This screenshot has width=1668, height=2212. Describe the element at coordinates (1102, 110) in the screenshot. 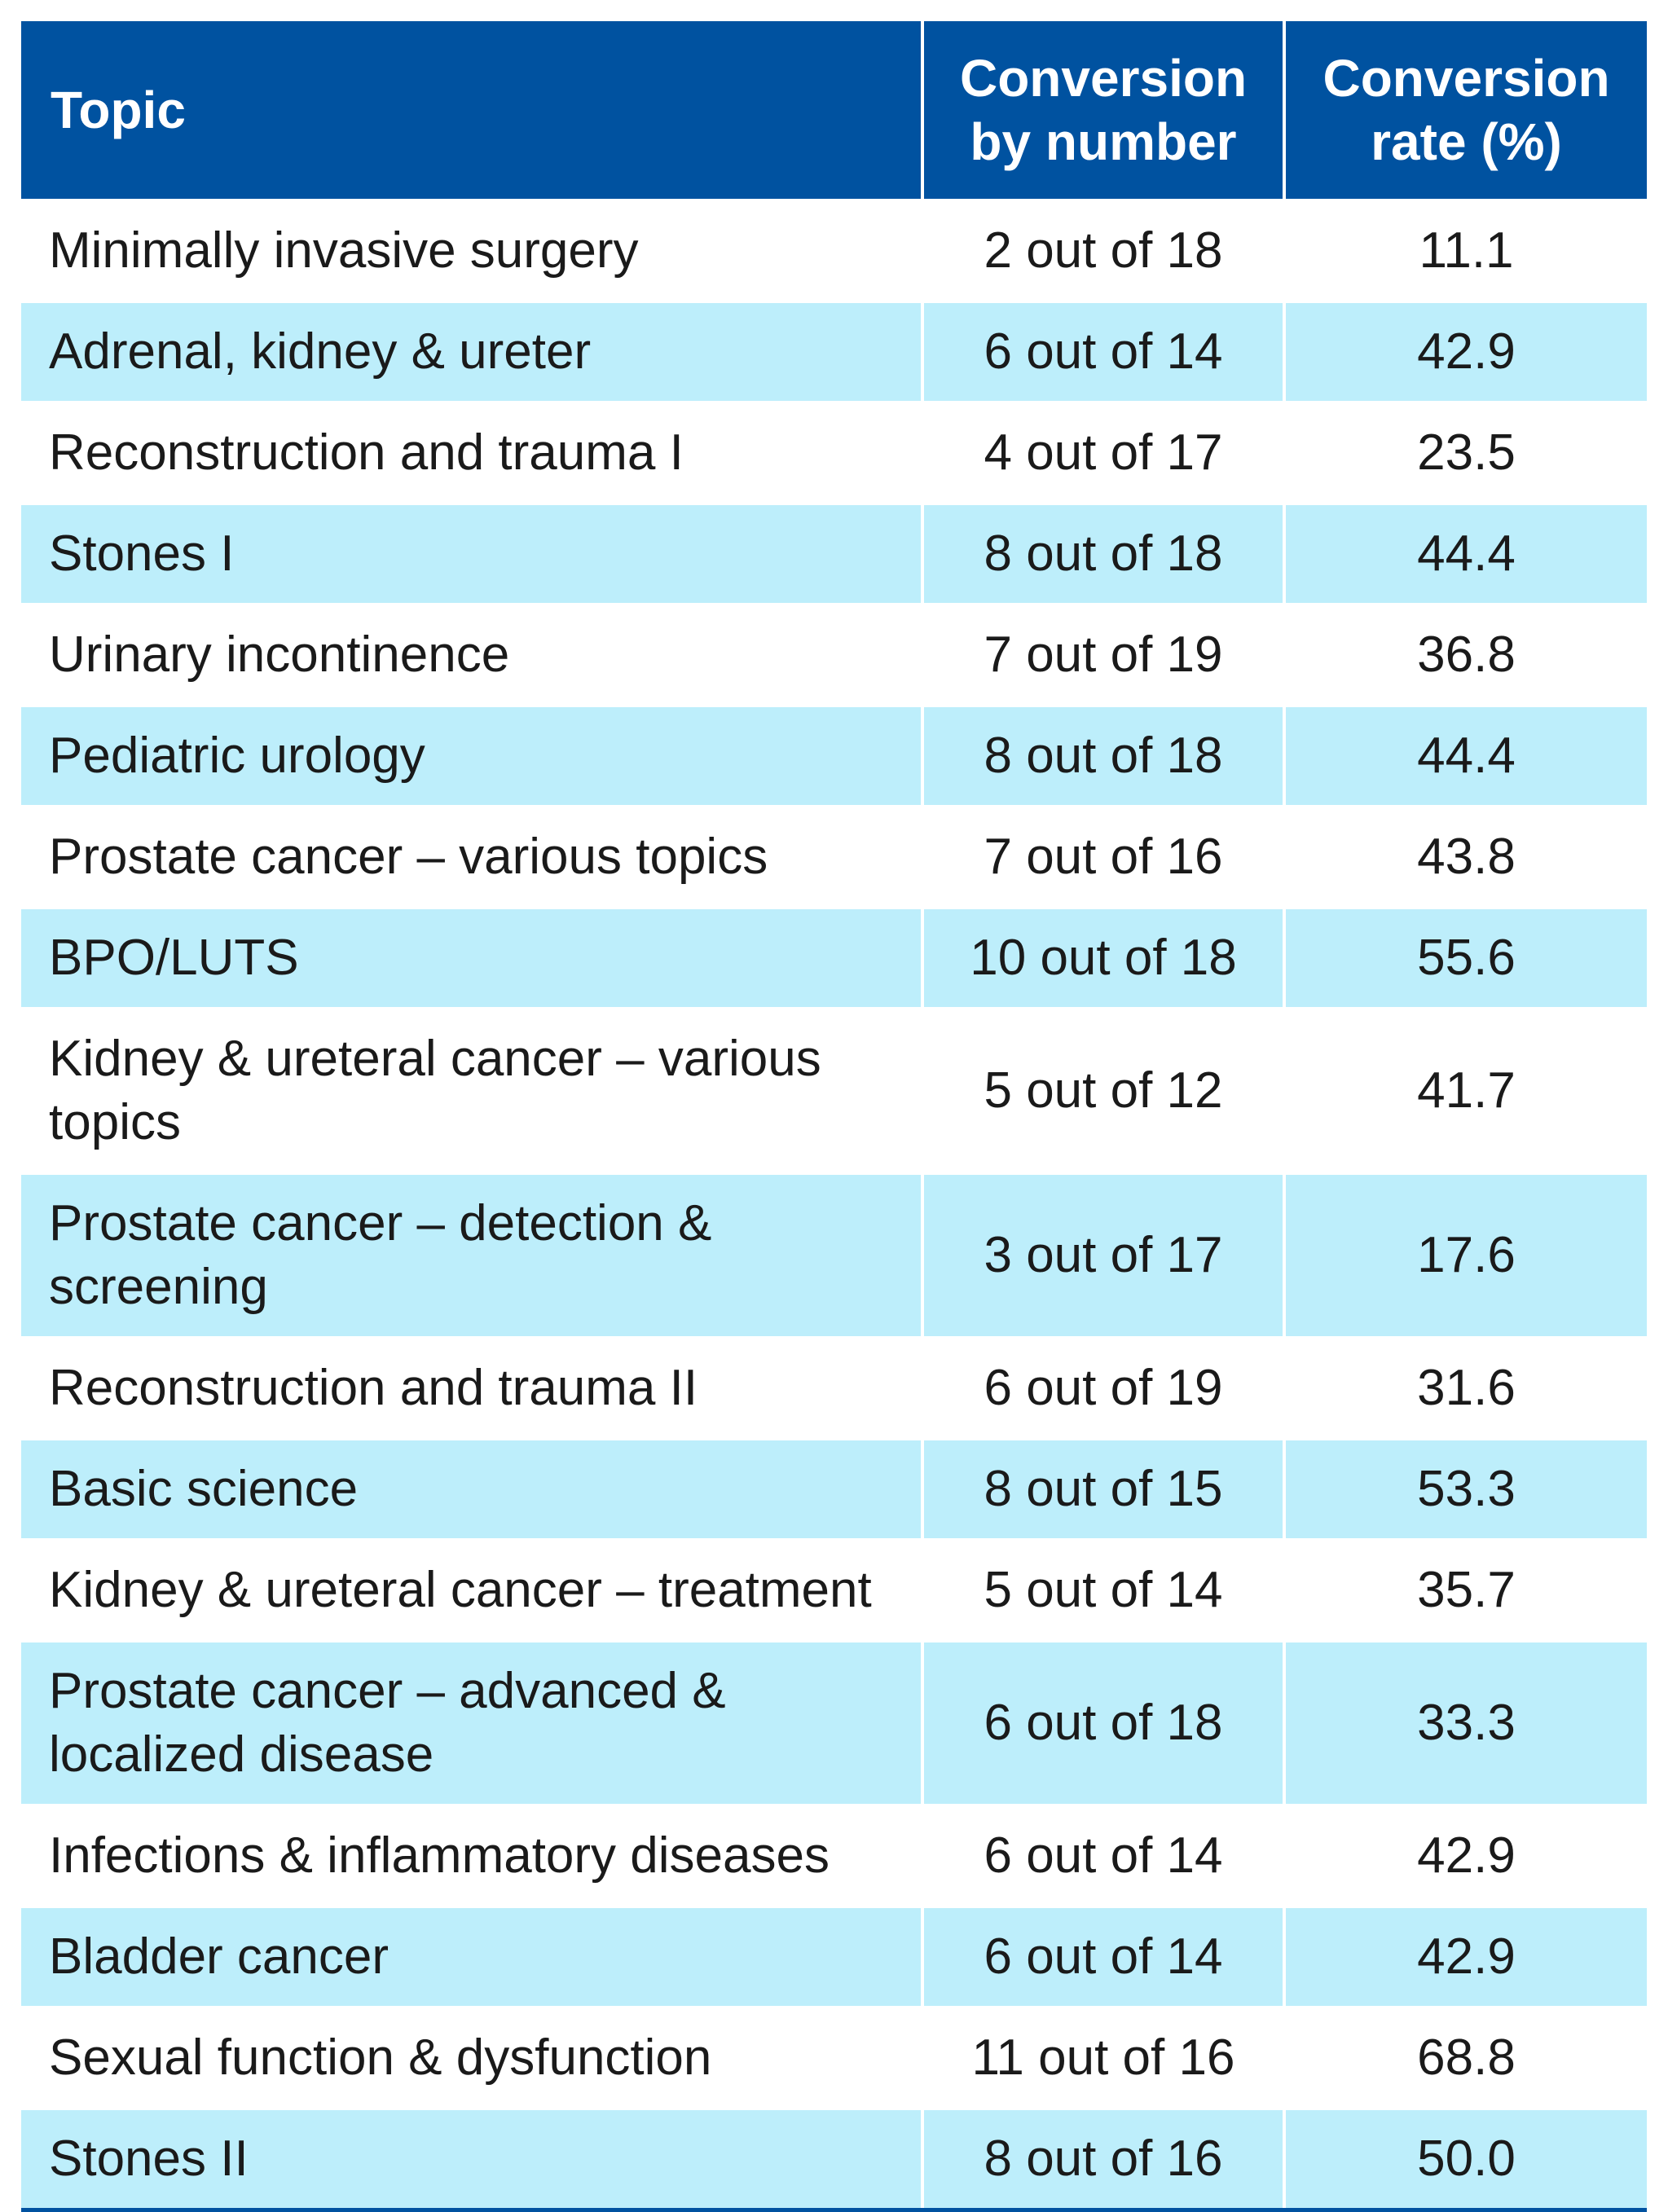

I see `header-conversion-by-number: Conversion by number` at that location.